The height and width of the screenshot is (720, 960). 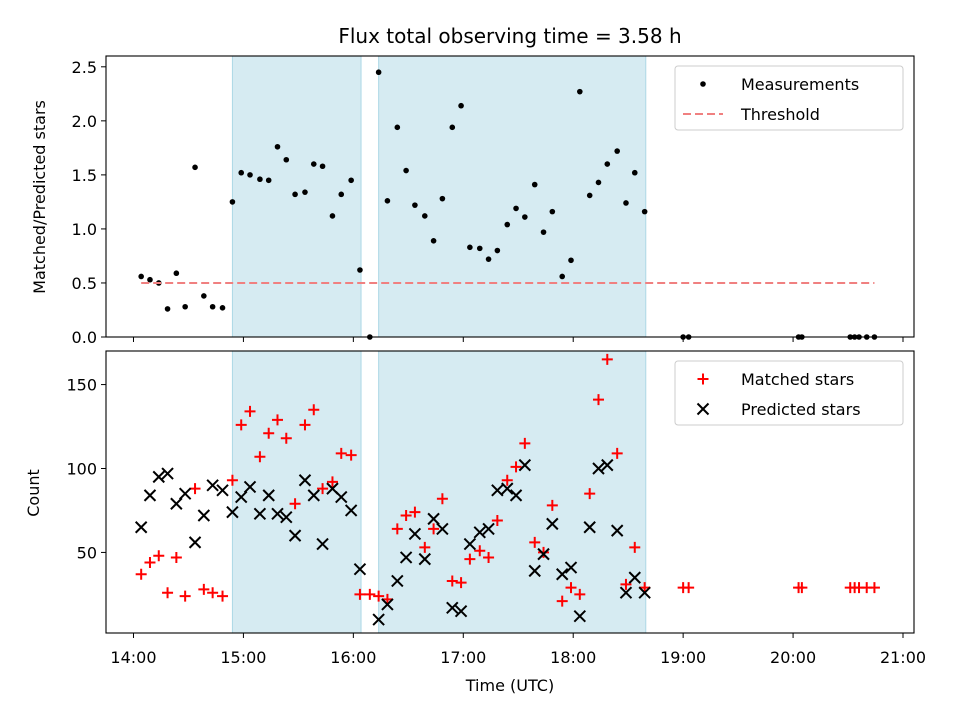 I want to click on top-legend: Measurements Threshold, so click(x=789, y=98).